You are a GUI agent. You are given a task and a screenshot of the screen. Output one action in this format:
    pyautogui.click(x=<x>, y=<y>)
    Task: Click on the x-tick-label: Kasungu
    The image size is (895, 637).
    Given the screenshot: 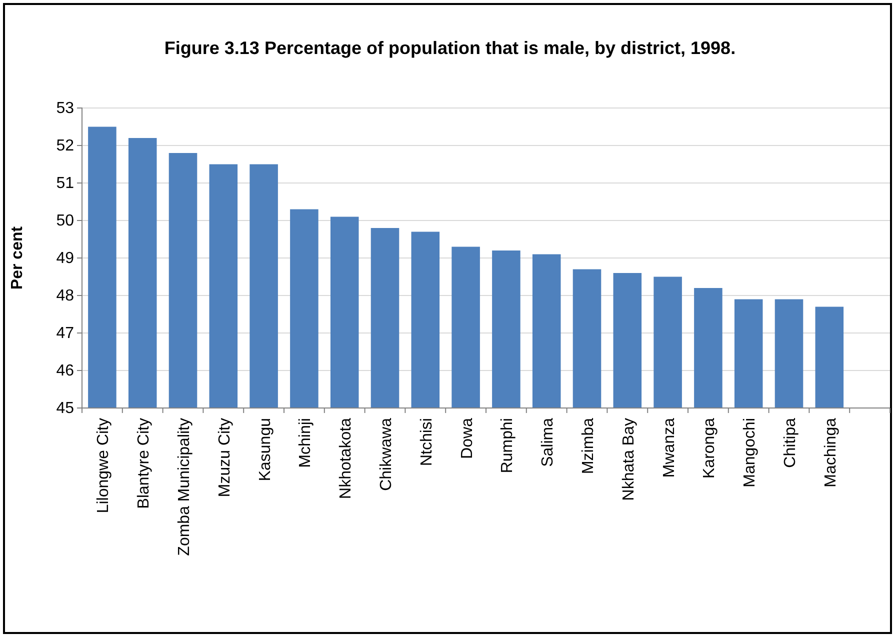 What is the action you would take?
    pyautogui.click(x=265, y=450)
    